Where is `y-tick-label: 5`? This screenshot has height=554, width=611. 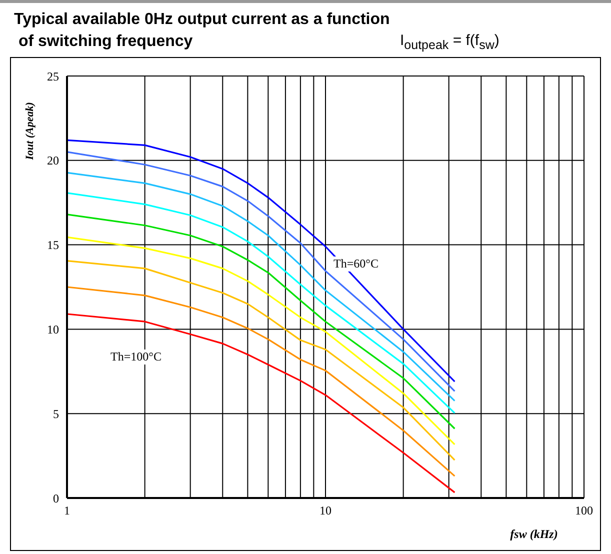 y-tick-label: 5 is located at coordinates (56, 413).